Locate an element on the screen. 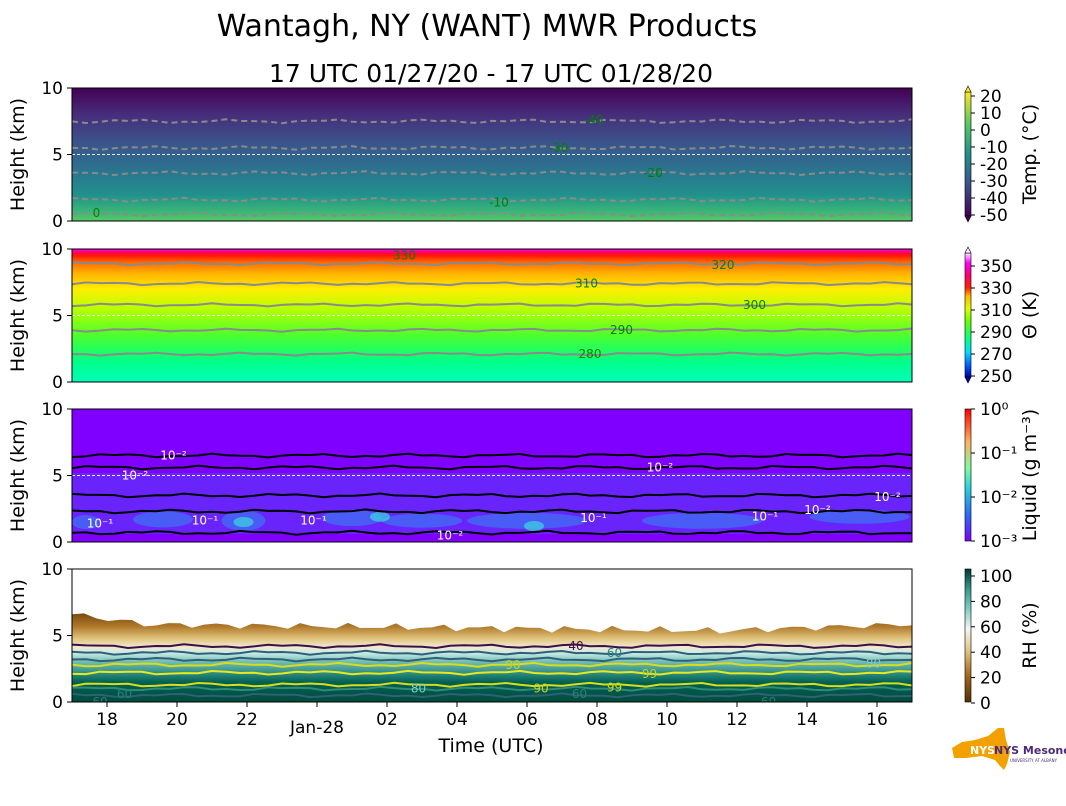  x-tick-label: 16 is located at coordinates (877, 720).